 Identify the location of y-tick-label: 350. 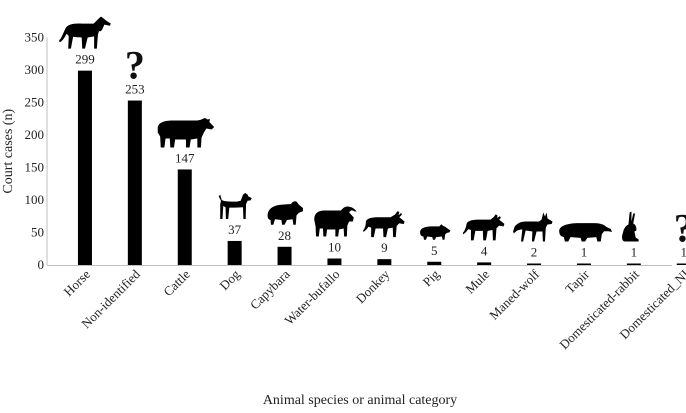
(35, 37).